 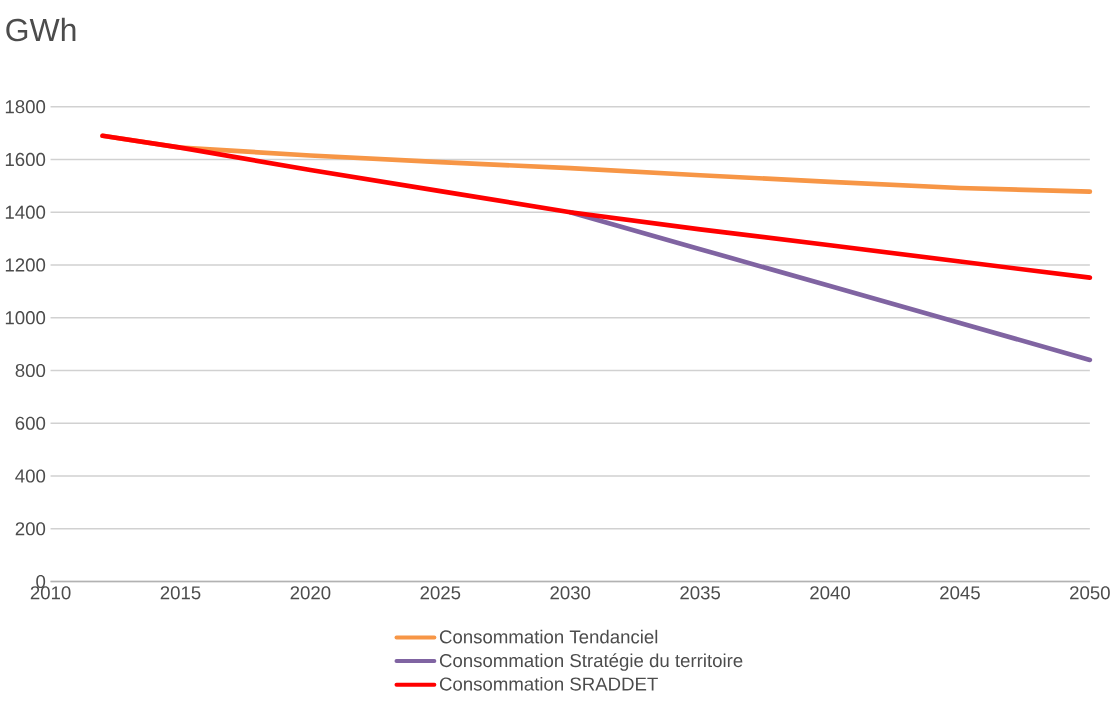 I want to click on y-axis-title: GWh, so click(x=41, y=29).